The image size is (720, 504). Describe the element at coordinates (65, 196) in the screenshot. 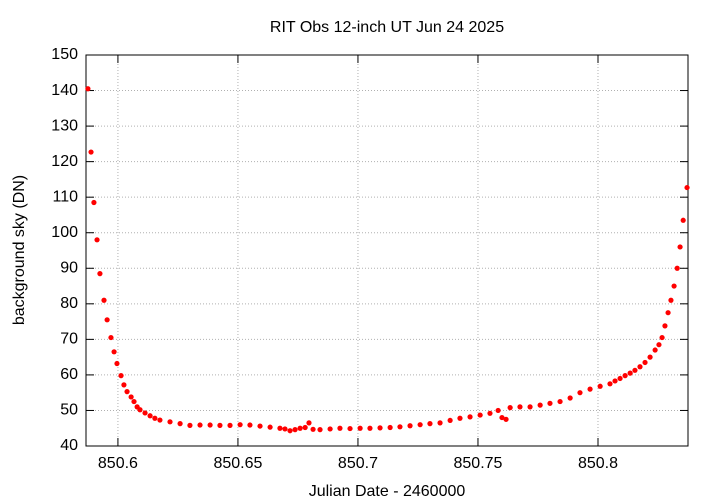

I see `y-tick-label: 110` at that location.